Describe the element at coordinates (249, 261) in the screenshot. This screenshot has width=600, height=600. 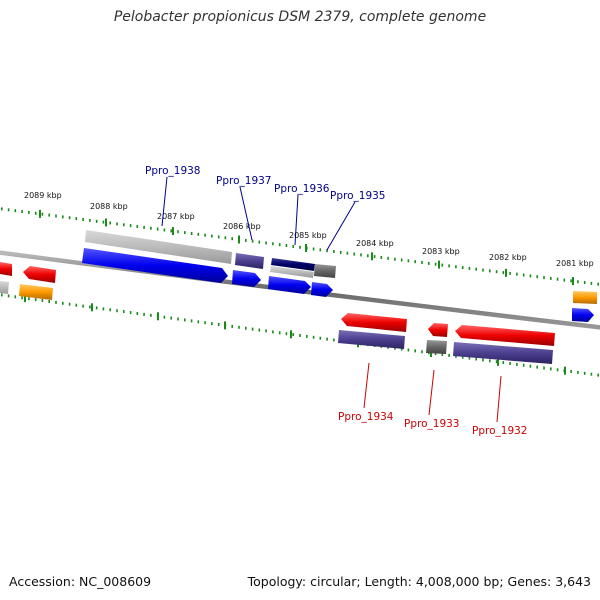
I see `cds-feature-ppro-1937` at that location.